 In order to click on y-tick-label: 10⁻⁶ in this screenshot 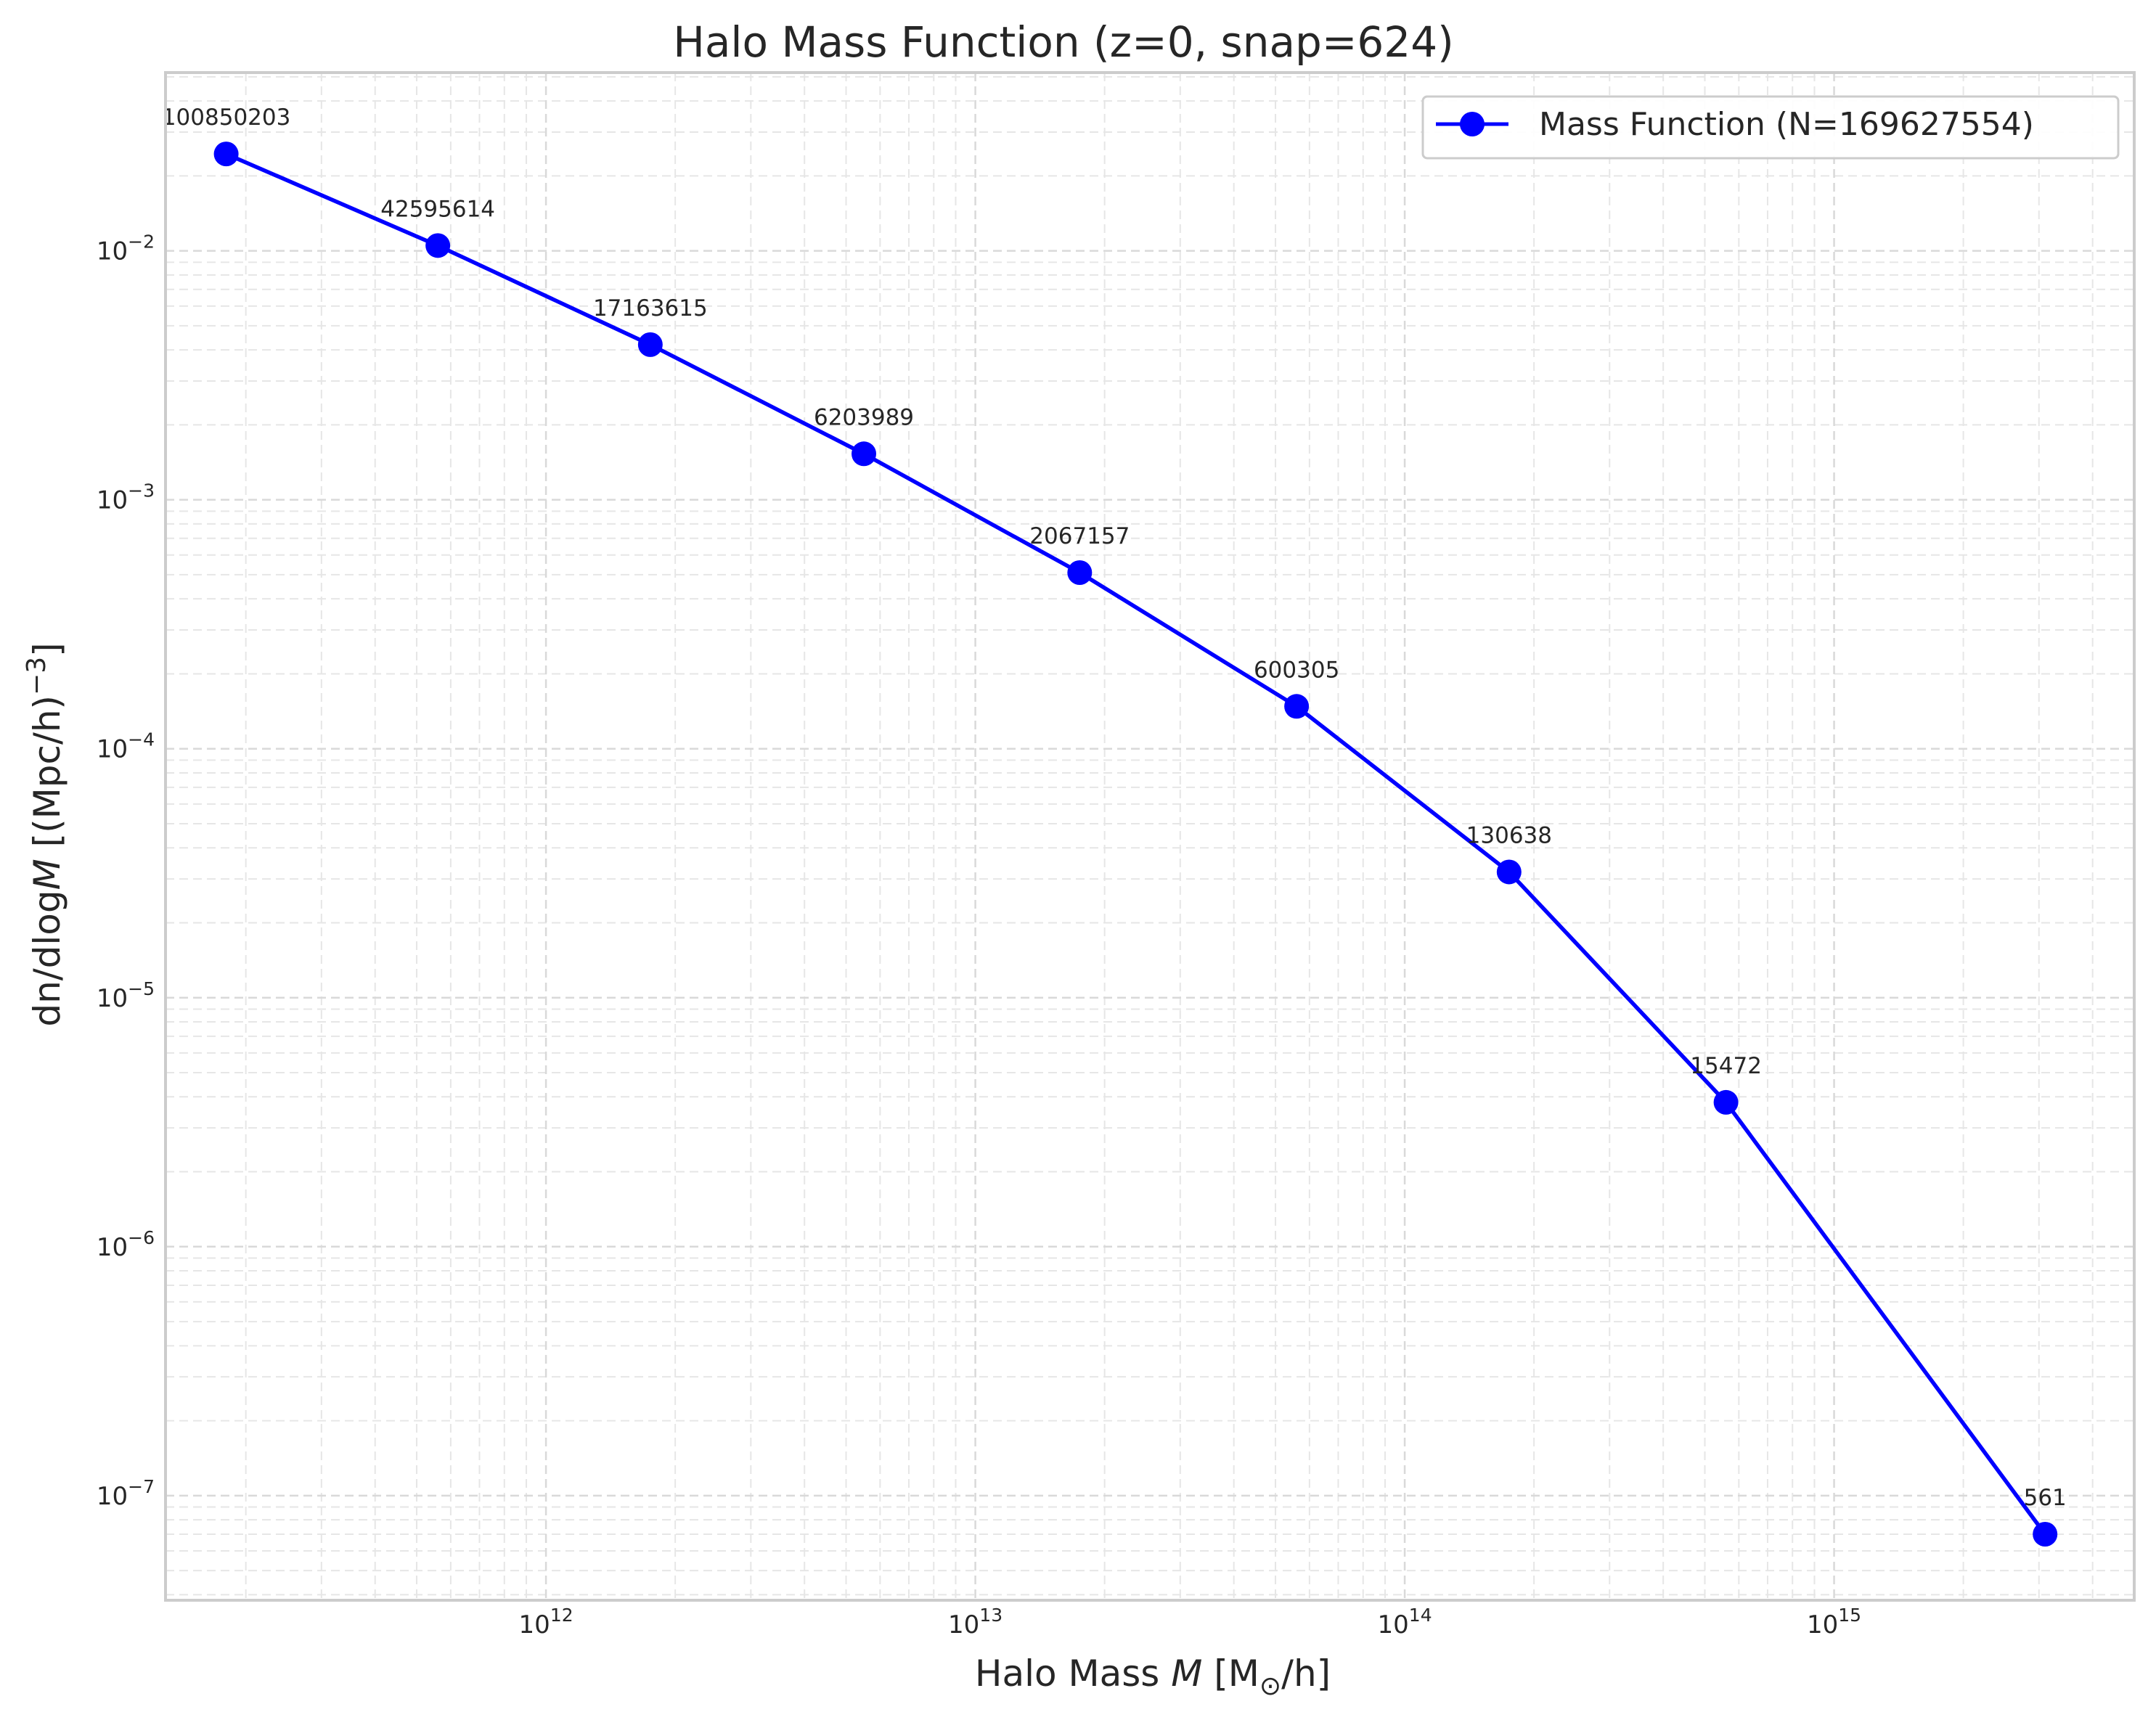, I will do `click(126, 1244)`.